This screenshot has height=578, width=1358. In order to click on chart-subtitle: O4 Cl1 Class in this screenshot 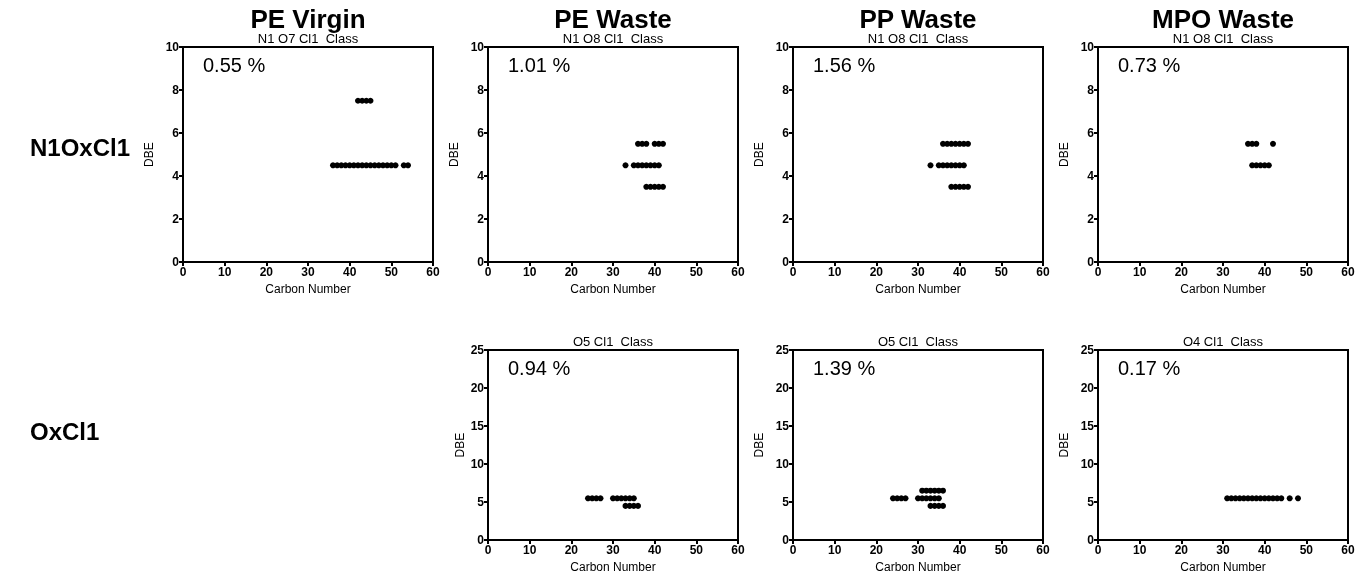, I will do `click(1223, 341)`.